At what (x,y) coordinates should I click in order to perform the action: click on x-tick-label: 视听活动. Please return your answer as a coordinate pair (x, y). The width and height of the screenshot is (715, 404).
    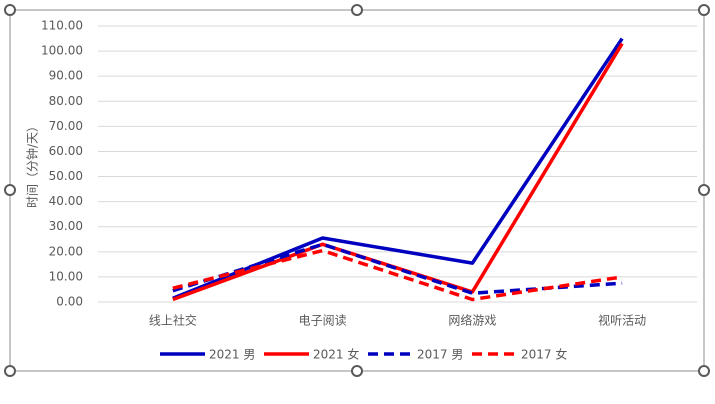
    Looking at the image, I should click on (622, 320).